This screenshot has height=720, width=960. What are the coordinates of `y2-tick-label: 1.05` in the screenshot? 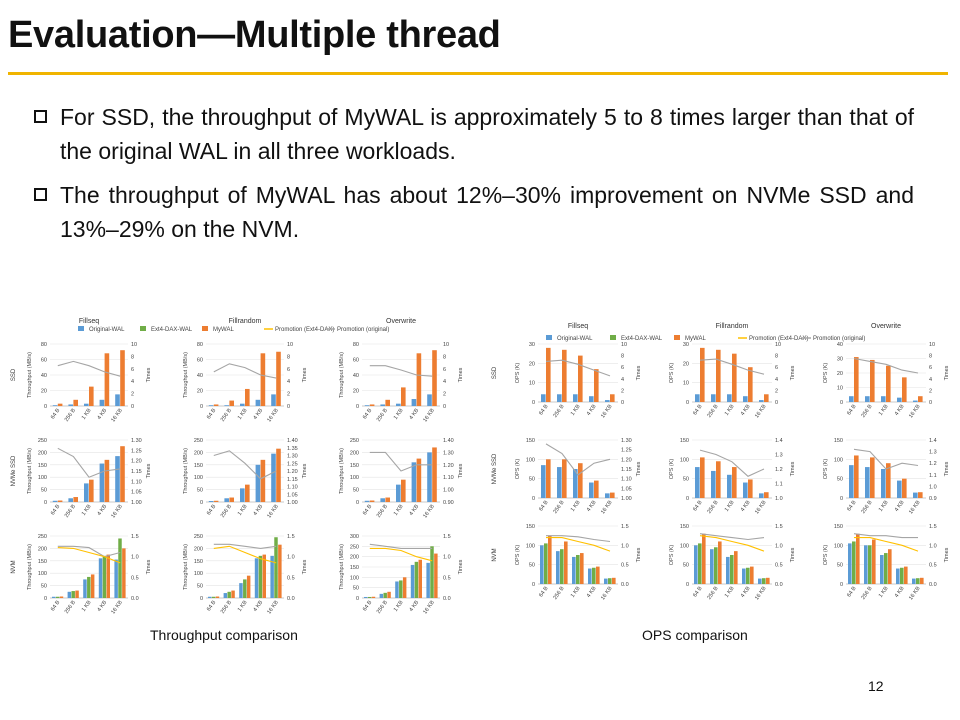 It's located at (292, 495).